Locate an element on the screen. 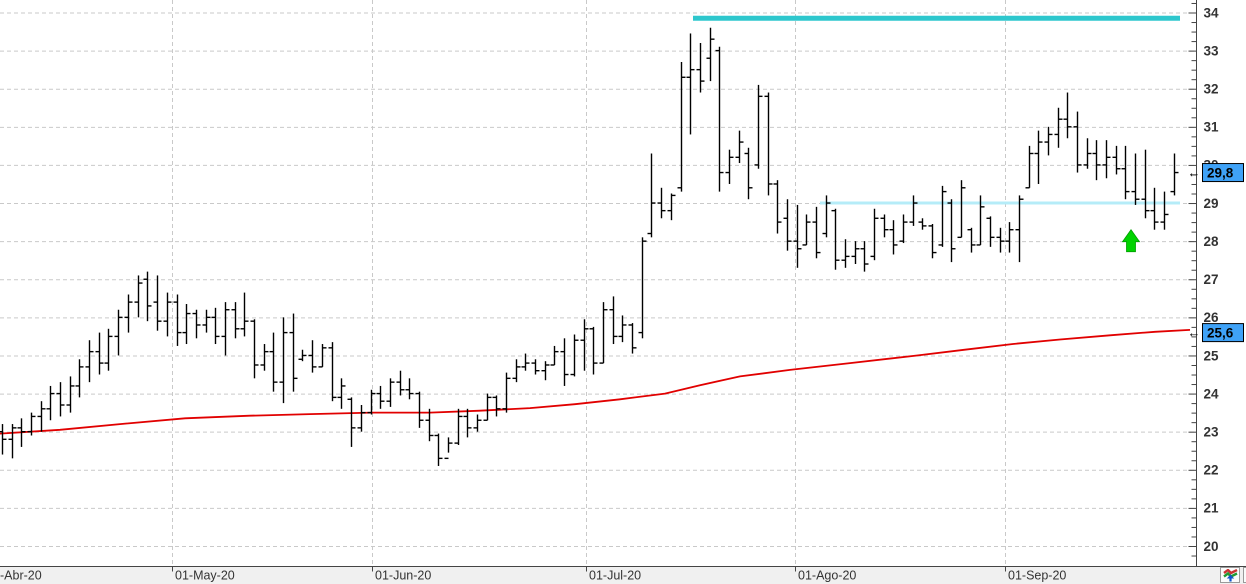 The image size is (1246, 584). visual-chart-logo-button is located at coordinates (1230, 575).